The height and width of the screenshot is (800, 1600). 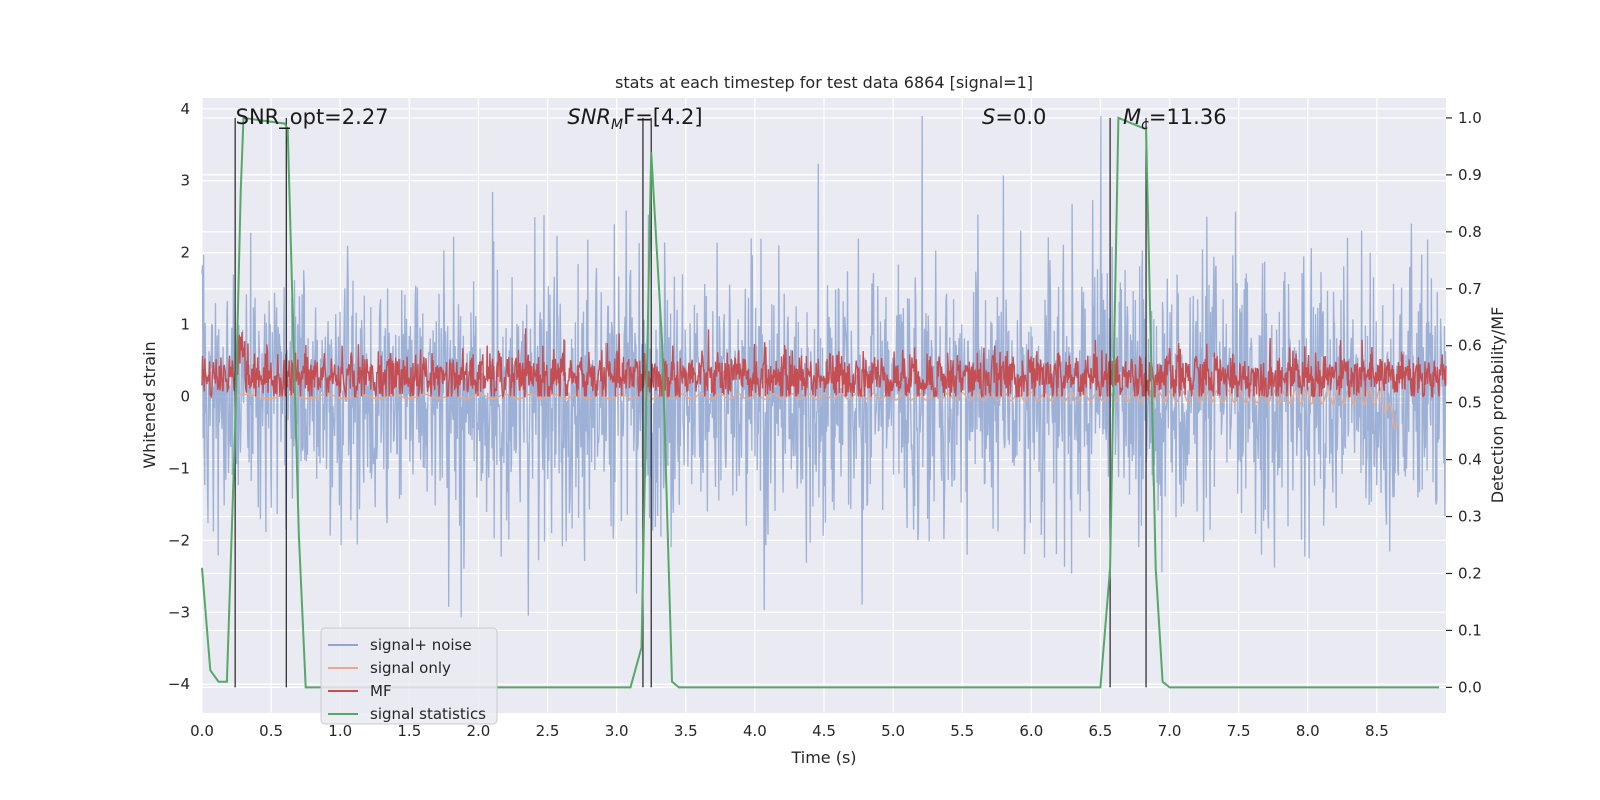 What do you see at coordinates (1470, 573) in the screenshot?
I see `y-tick-label-right-2: 0.2` at bounding box center [1470, 573].